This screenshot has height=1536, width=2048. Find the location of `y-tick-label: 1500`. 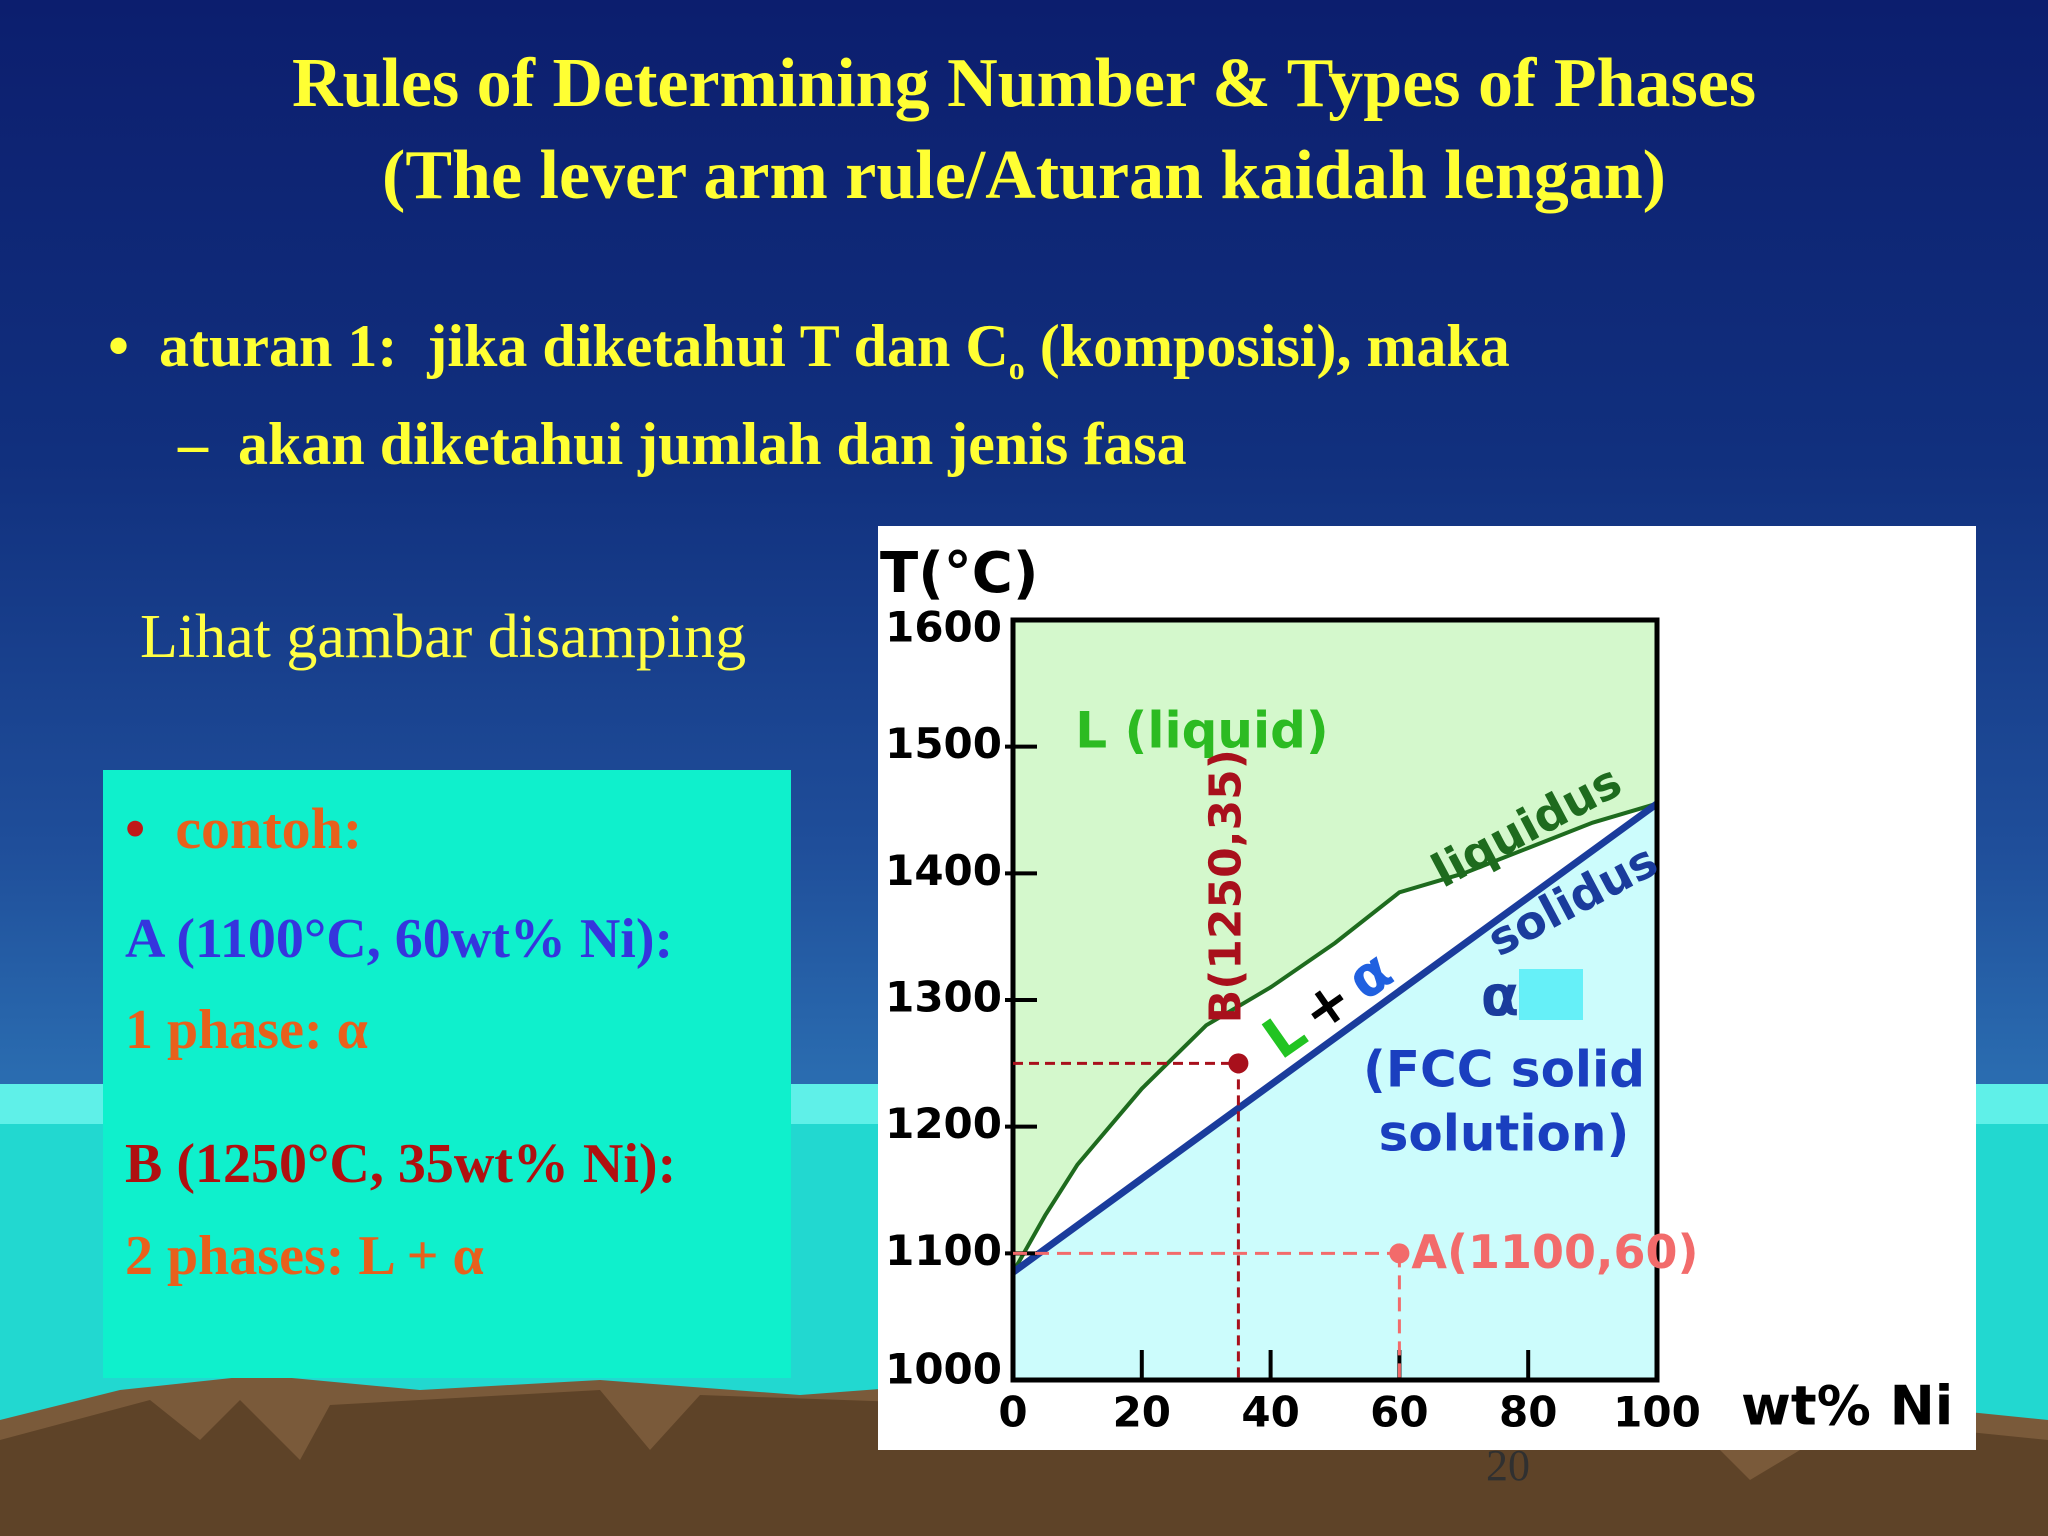

y-tick-label: 1500 is located at coordinates (943, 743).